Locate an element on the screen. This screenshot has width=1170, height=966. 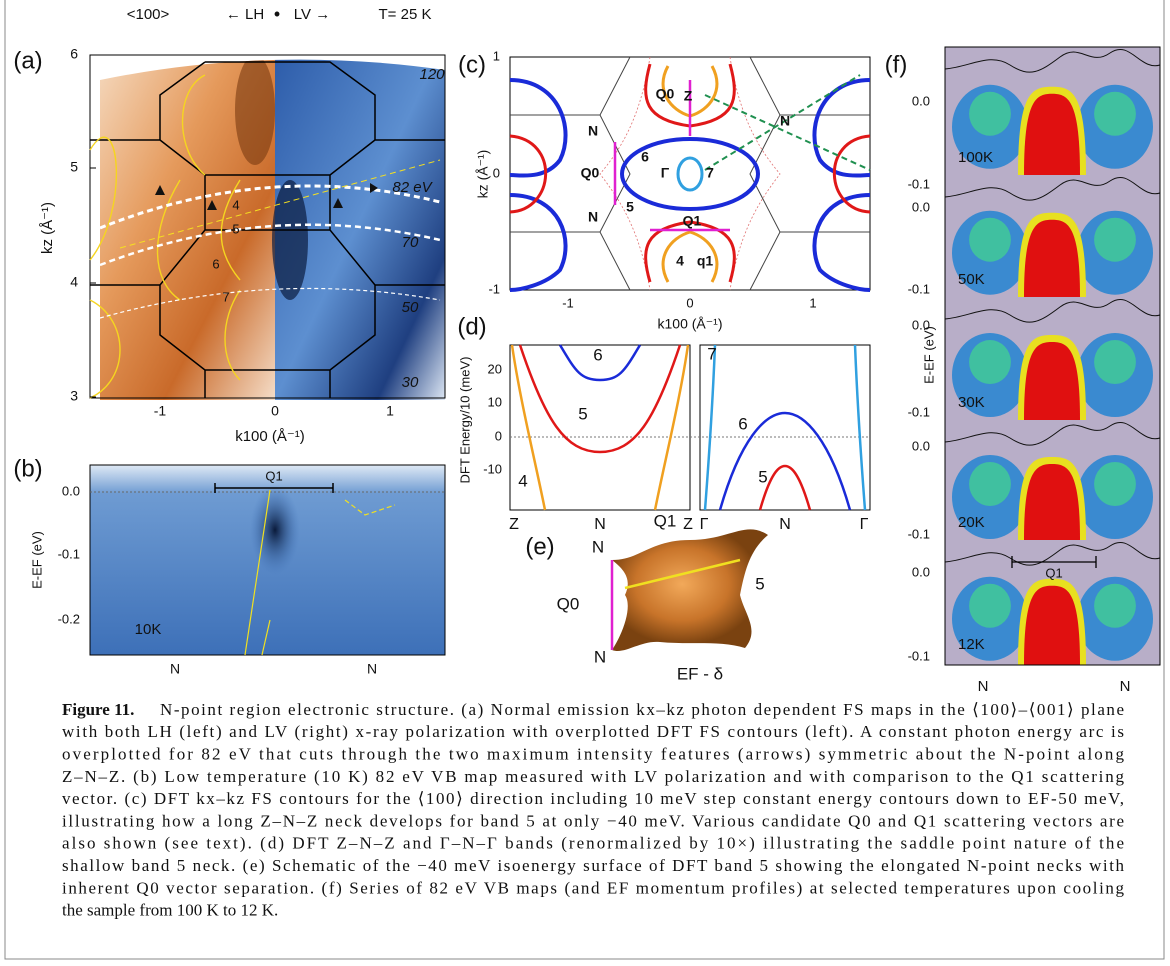
temp-label: 20K is located at coordinates (971, 522).